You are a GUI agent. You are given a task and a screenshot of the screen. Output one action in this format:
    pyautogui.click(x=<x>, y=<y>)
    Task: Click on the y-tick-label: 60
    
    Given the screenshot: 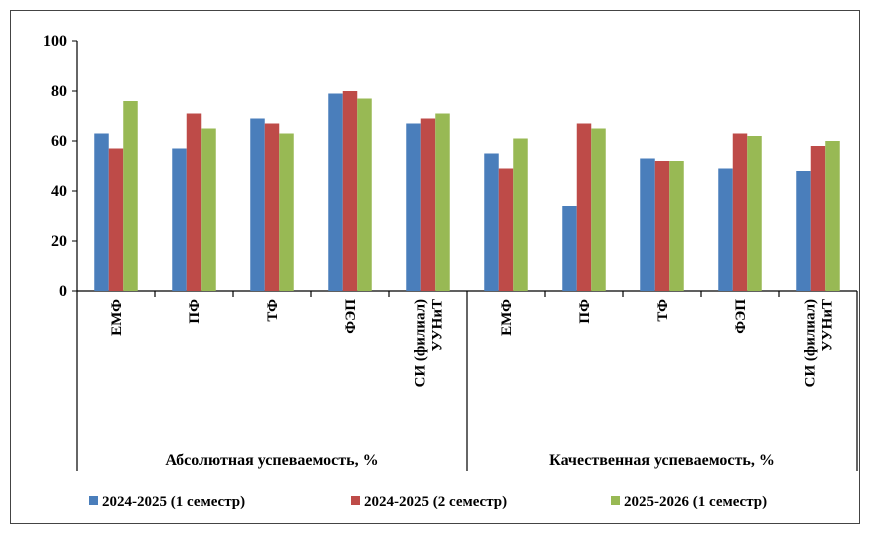 What is the action you would take?
    pyautogui.click(x=59, y=141)
    